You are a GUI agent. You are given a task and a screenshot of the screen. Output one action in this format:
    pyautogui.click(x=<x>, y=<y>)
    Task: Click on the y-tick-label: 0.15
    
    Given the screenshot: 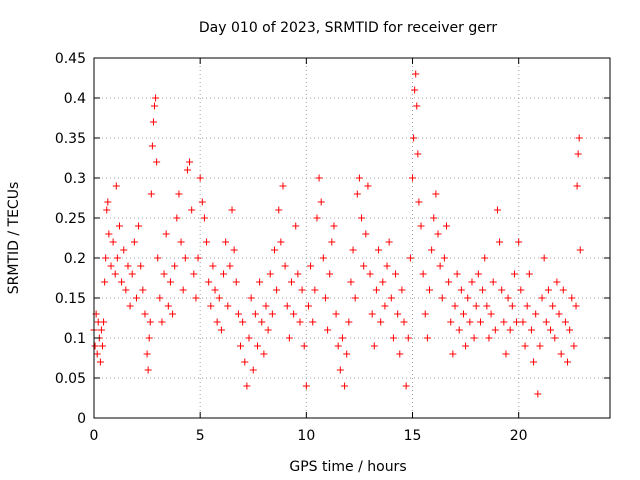 What is the action you would take?
    pyautogui.click(x=70, y=299)
    